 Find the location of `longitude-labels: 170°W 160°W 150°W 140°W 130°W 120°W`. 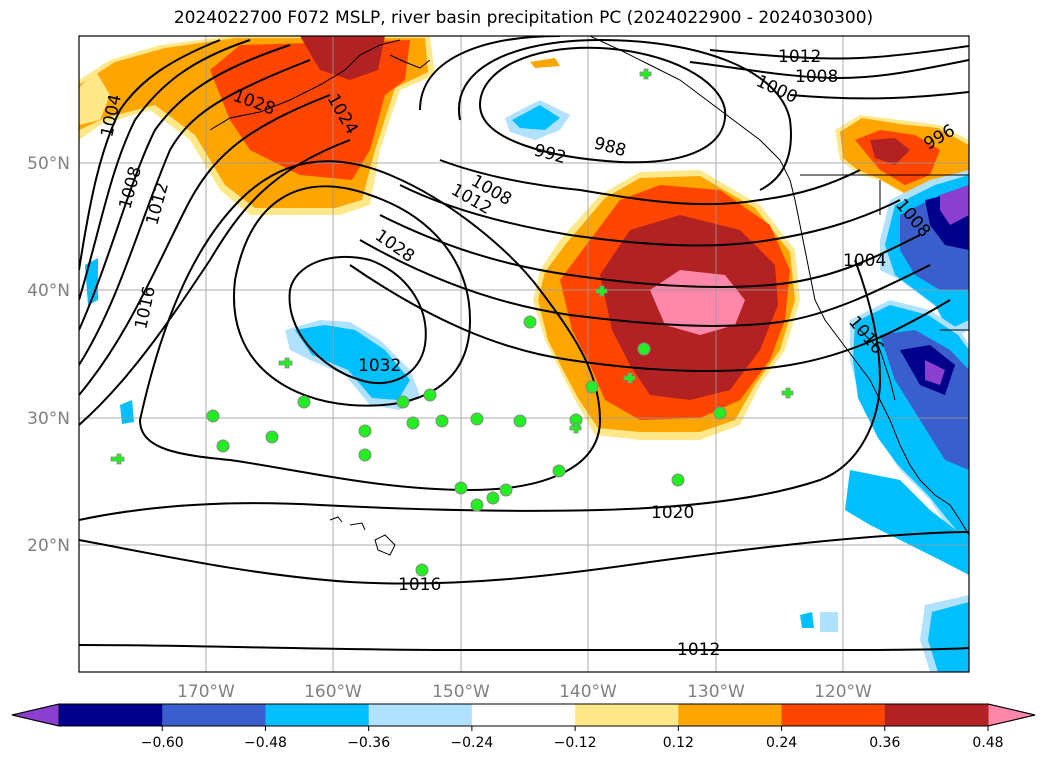

longitude-labels: 170°W 160°W 150°W 140°W 130°W 120°W is located at coordinates (524, 692).